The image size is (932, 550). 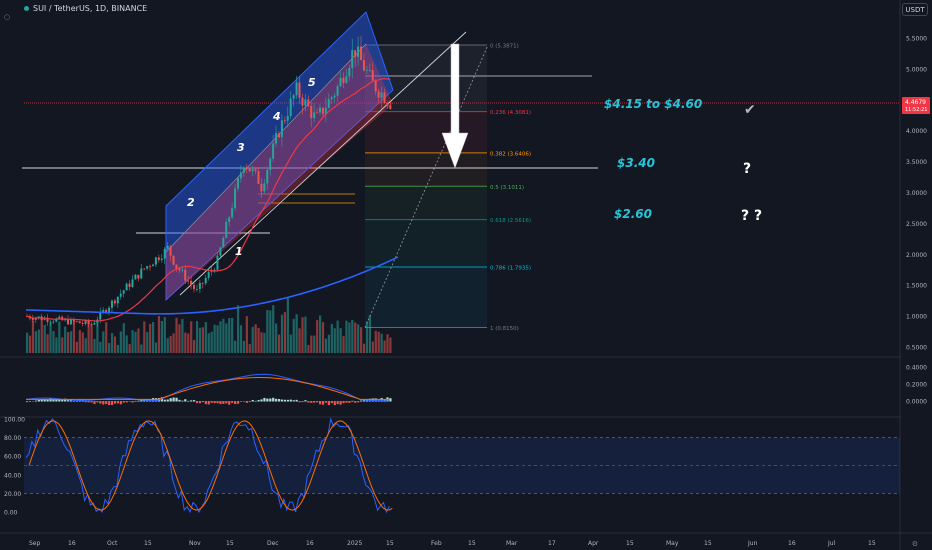 What do you see at coordinates (633, 214) in the screenshot?
I see `target-label-3: $2.60` at bounding box center [633, 214].